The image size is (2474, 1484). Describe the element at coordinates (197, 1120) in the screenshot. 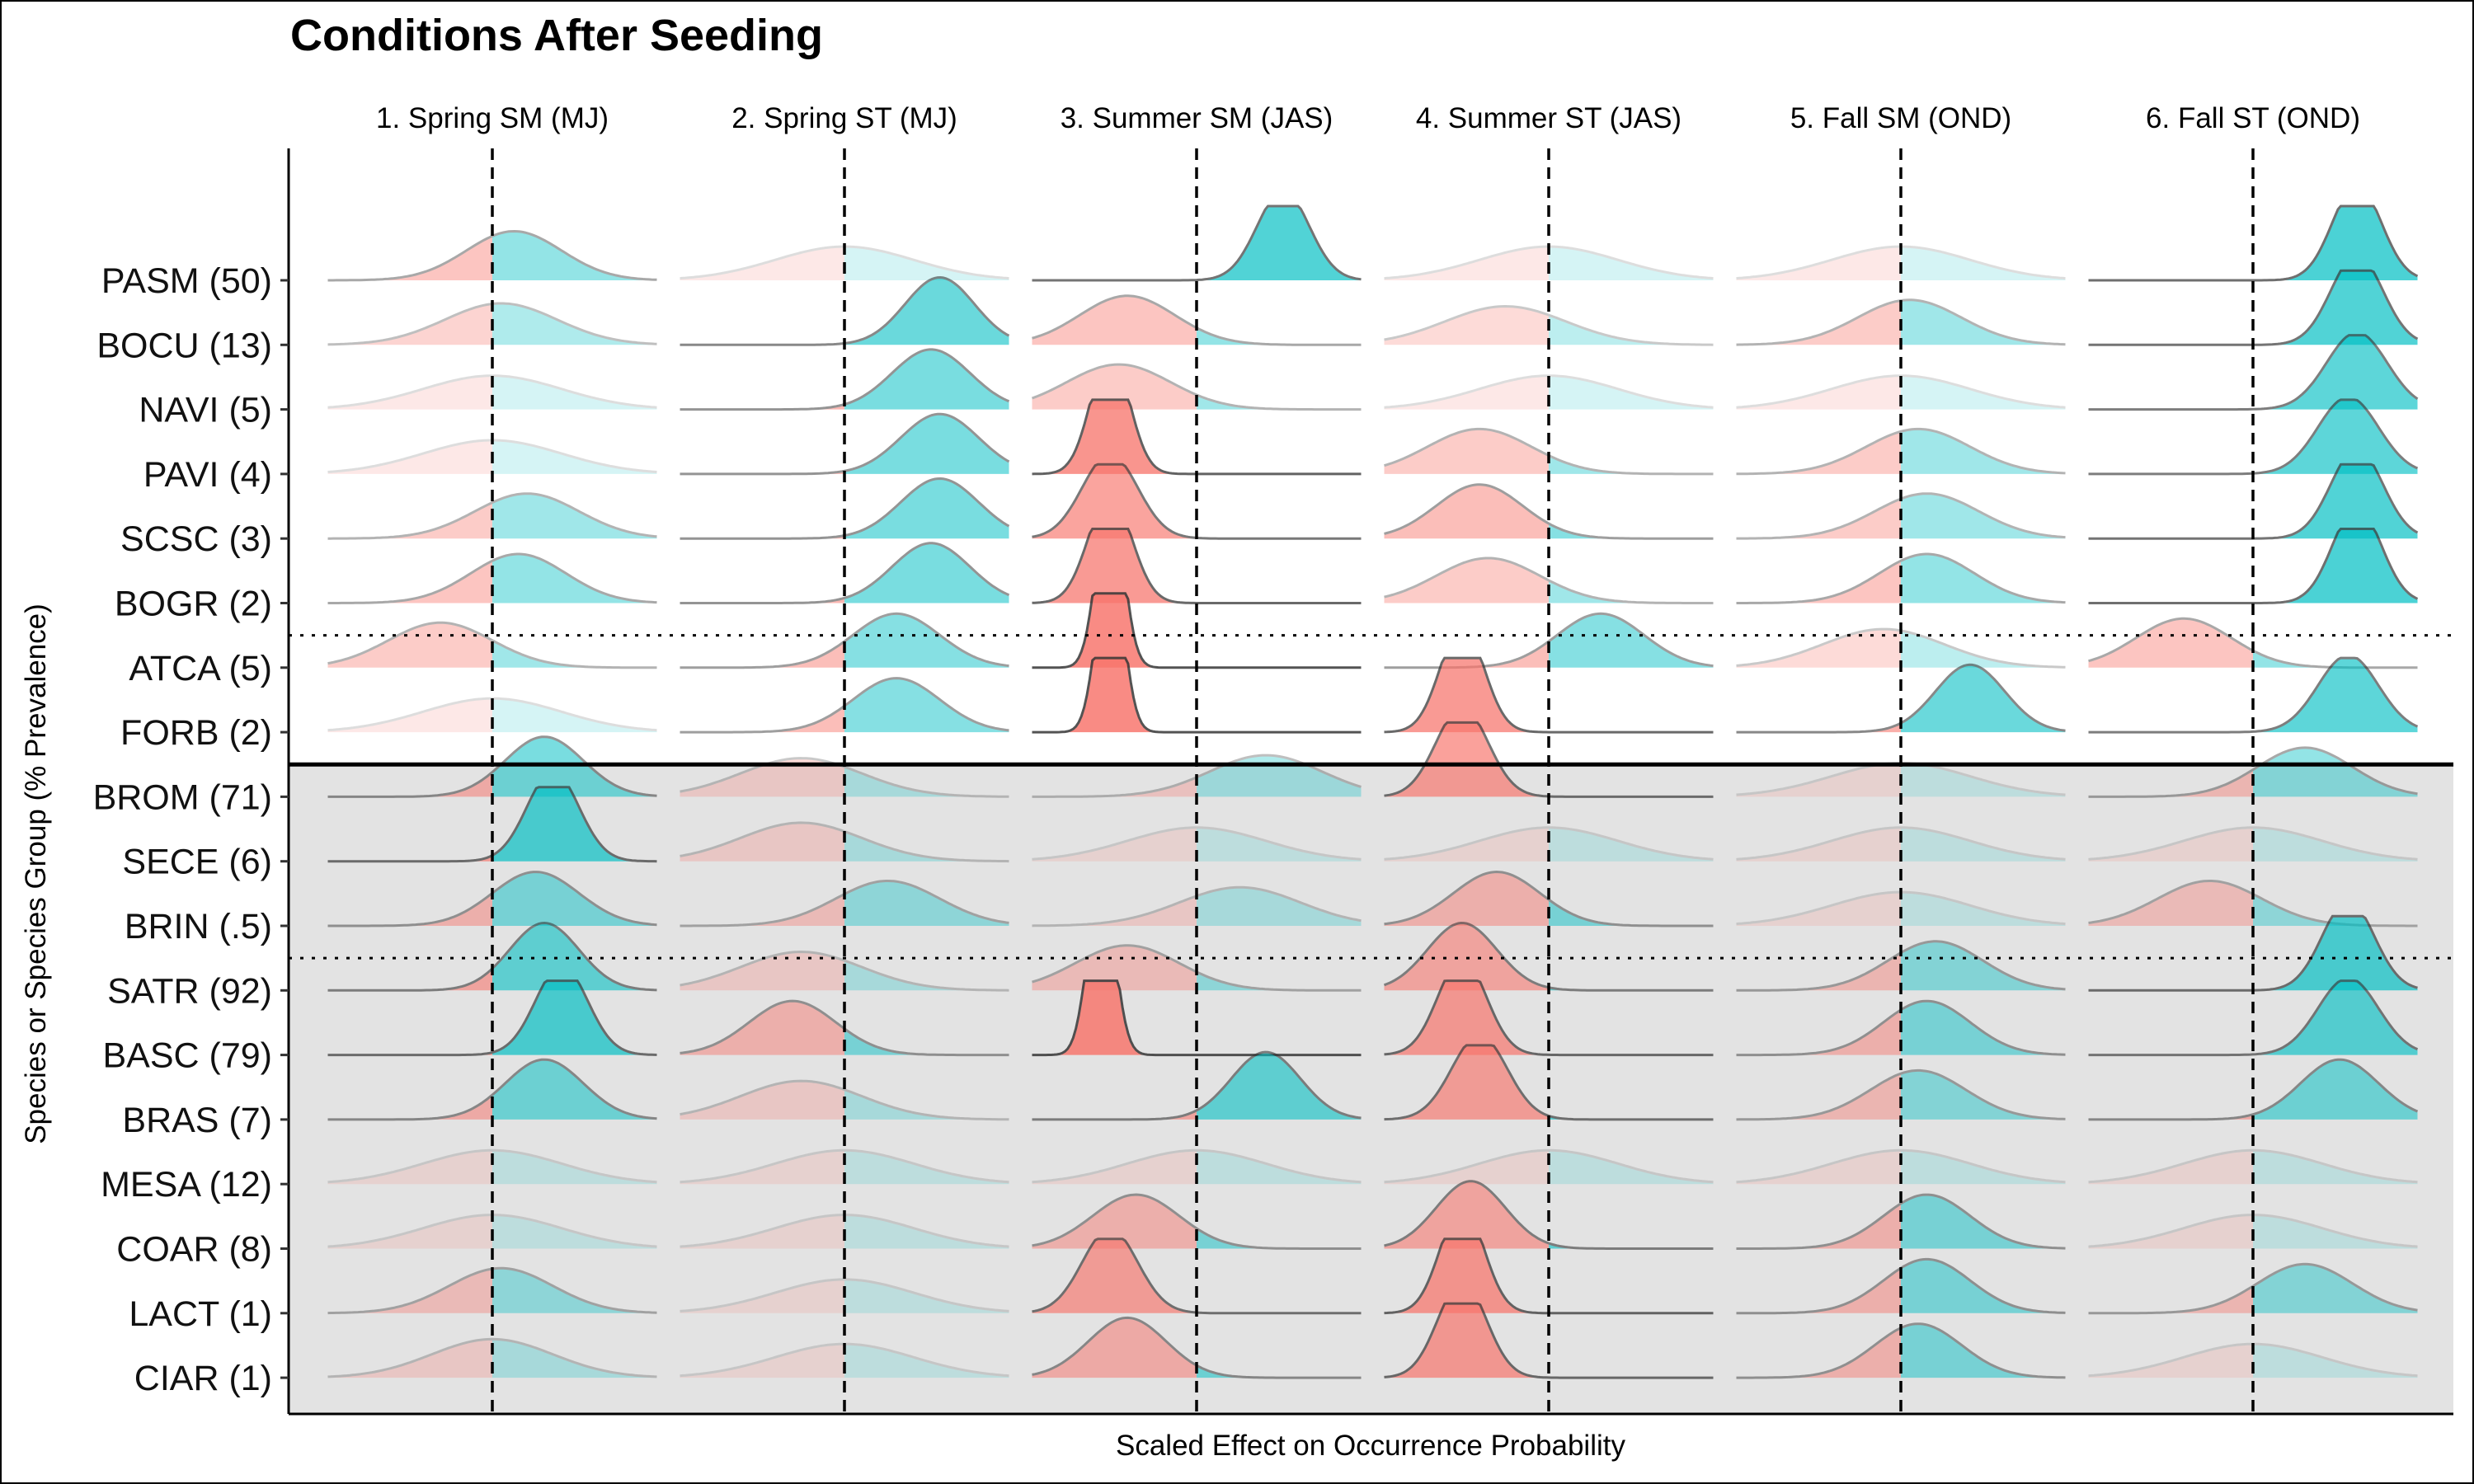

I see `row-label: BRAS (7)` at that location.